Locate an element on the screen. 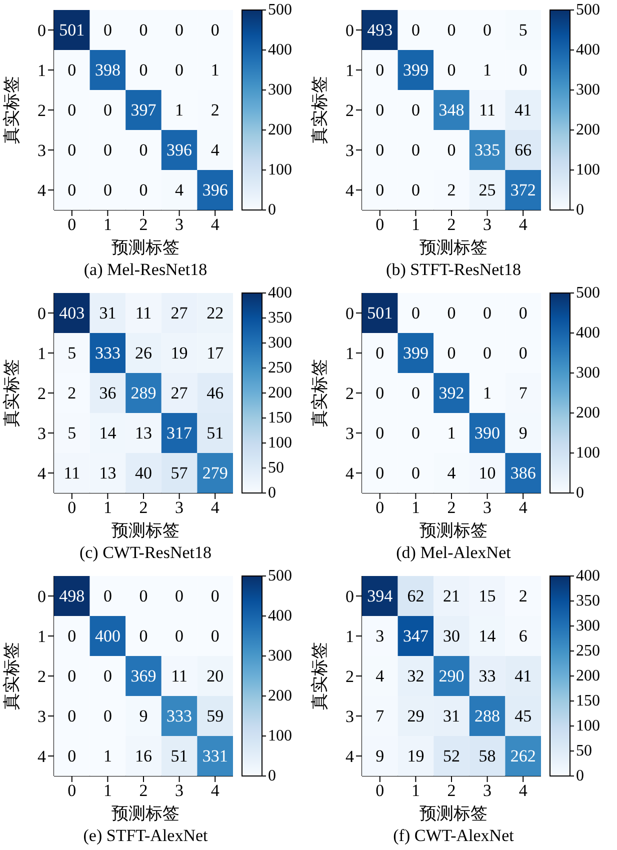 The image size is (617, 850). data-label: 7 is located at coordinates (380, 716).